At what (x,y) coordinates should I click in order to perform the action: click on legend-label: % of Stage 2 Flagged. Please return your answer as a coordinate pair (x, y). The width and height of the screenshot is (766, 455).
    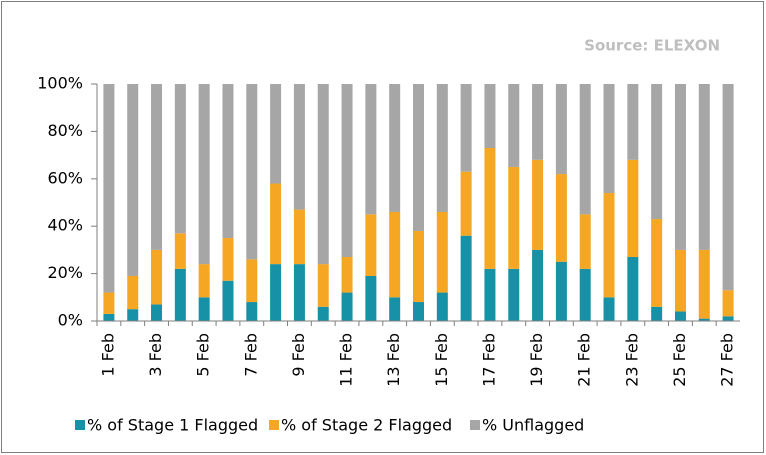
    Looking at the image, I should click on (366, 425).